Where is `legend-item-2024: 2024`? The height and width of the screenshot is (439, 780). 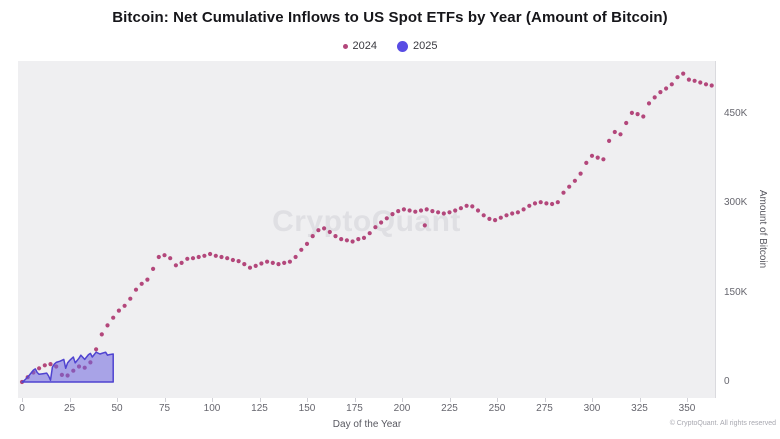
legend-item-2024: 2024 is located at coordinates (359, 46).